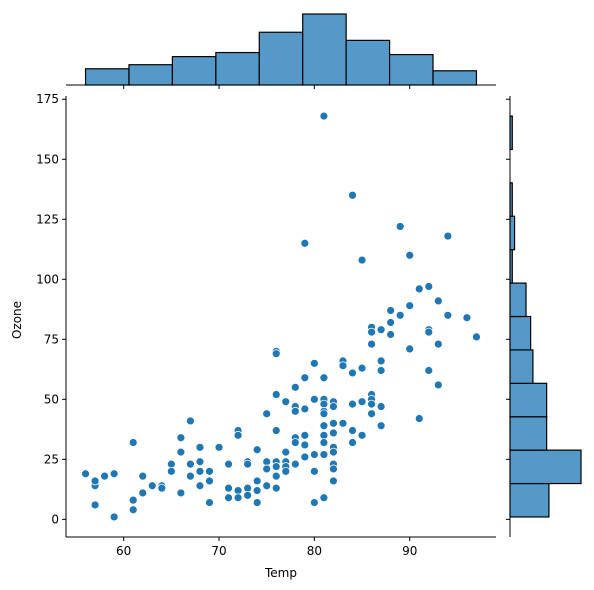  Describe the element at coordinates (17, 320) in the screenshot. I see `y-axis-label: Ozone` at that location.